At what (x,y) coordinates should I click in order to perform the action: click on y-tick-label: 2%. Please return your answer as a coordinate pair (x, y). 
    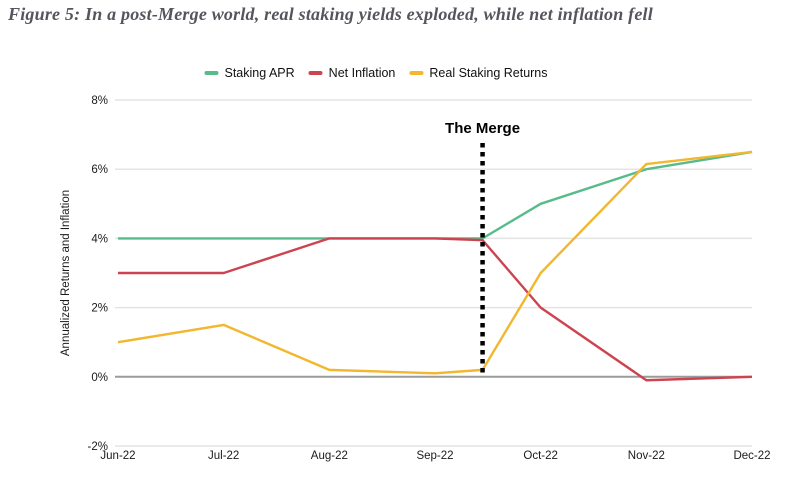
    Looking at the image, I should click on (99, 309).